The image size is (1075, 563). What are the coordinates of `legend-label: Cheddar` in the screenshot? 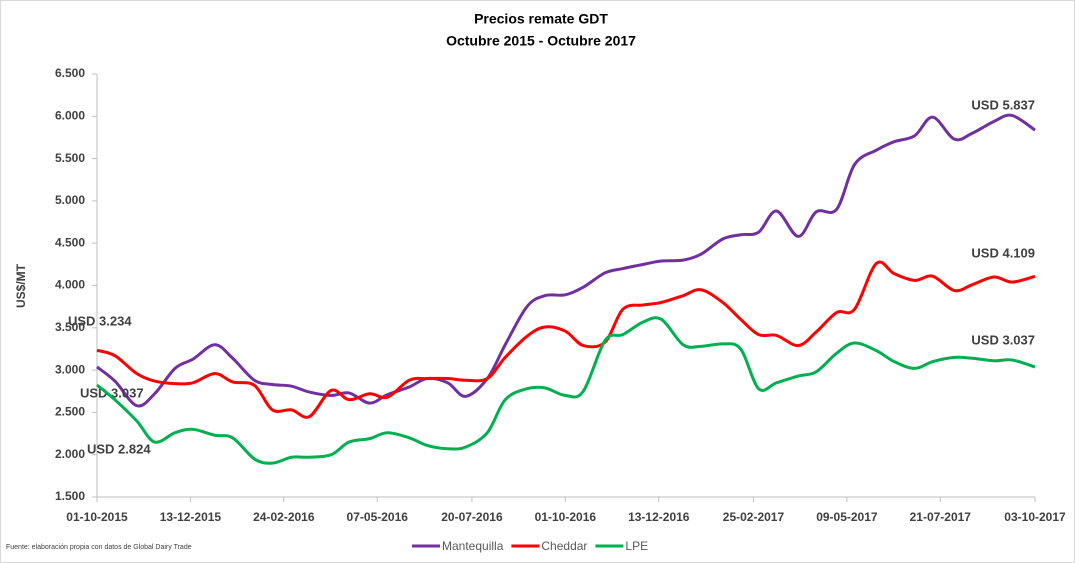 It's located at (564, 546).